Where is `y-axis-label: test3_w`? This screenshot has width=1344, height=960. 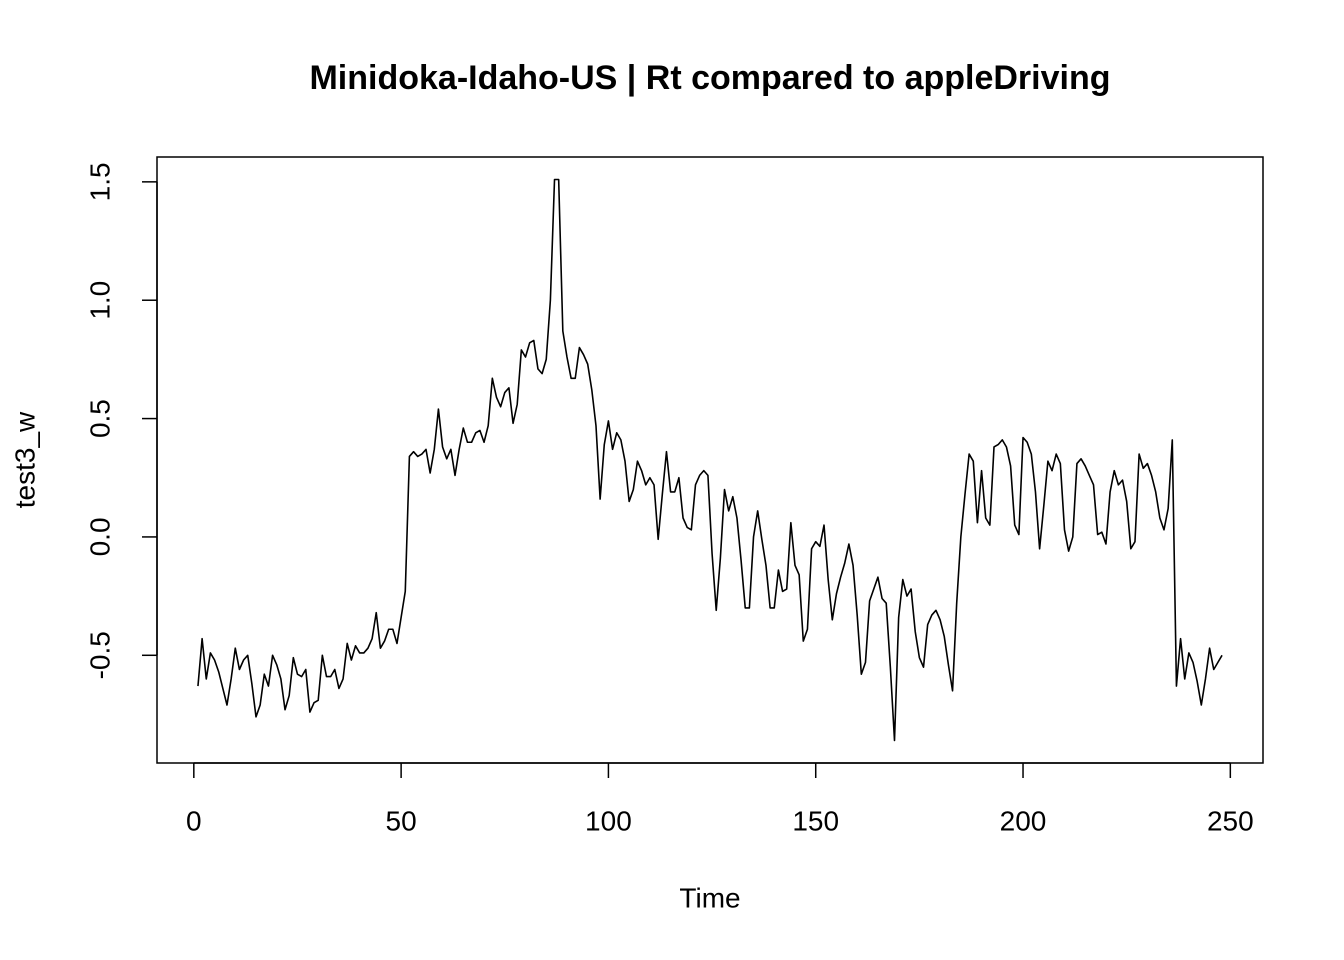 y-axis-label: test3_w is located at coordinates (24, 459).